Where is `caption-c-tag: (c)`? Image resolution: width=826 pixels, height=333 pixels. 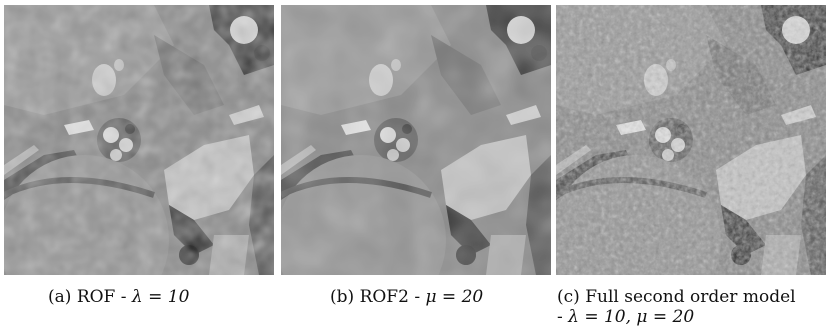
caption-c-tag: (c) is located at coordinates (568, 297).